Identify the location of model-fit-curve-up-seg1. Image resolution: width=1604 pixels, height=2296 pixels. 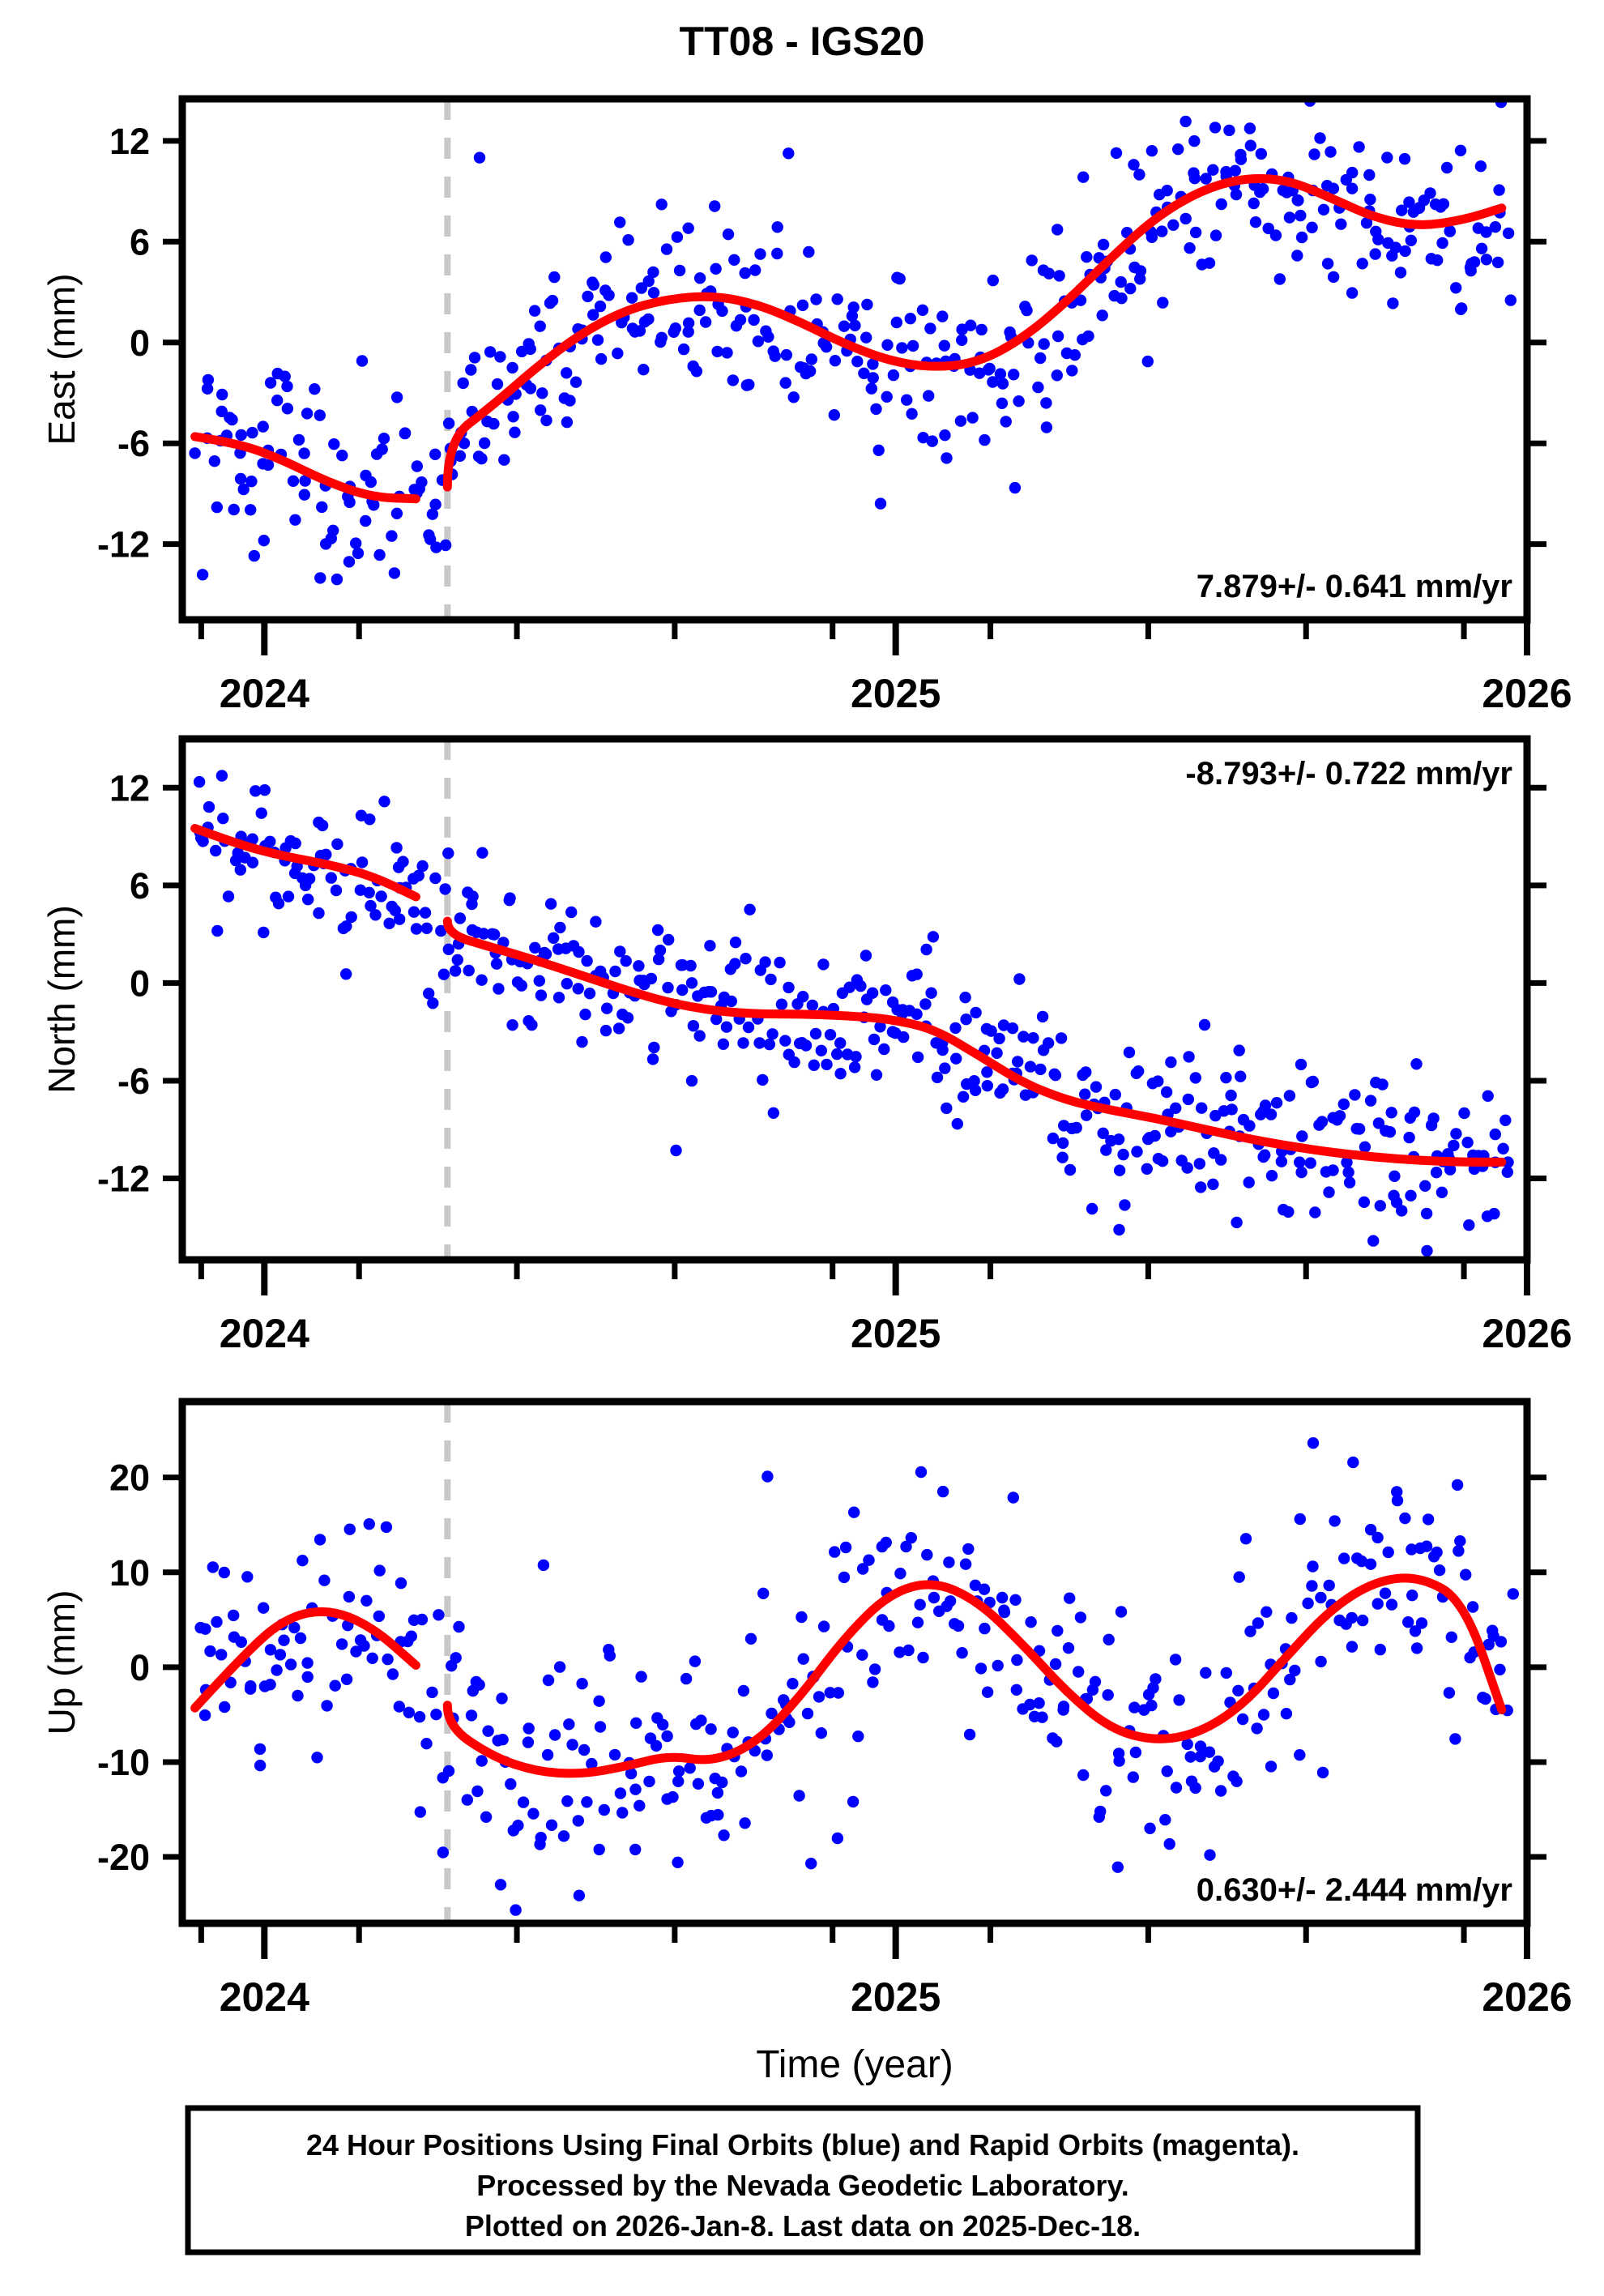
(974, 1676).